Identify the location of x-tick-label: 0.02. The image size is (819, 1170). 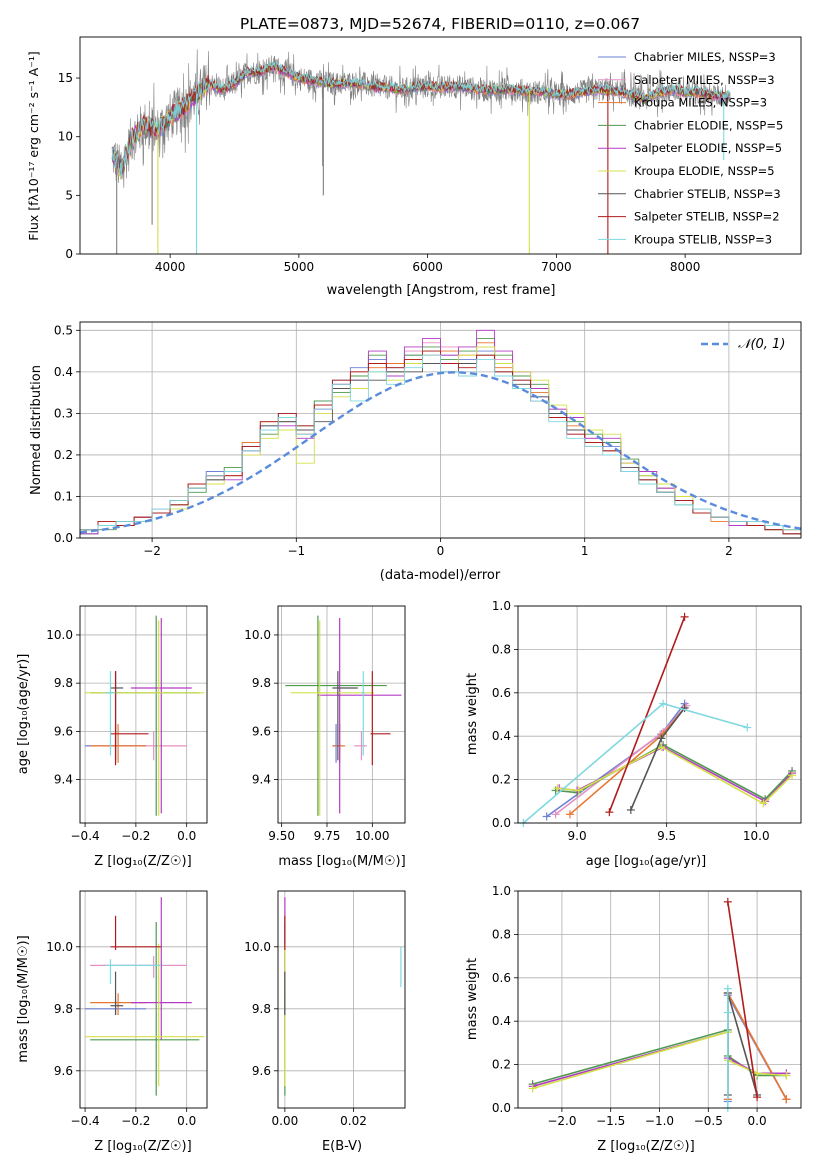
(353, 1121).